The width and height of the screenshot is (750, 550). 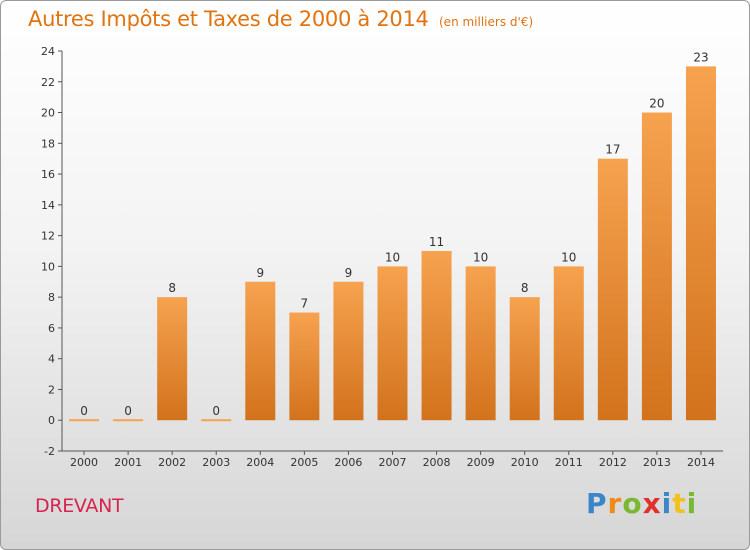 What do you see at coordinates (612, 150) in the screenshot?
I see `bar-value-label: 17` at bounding box center [612, 150].